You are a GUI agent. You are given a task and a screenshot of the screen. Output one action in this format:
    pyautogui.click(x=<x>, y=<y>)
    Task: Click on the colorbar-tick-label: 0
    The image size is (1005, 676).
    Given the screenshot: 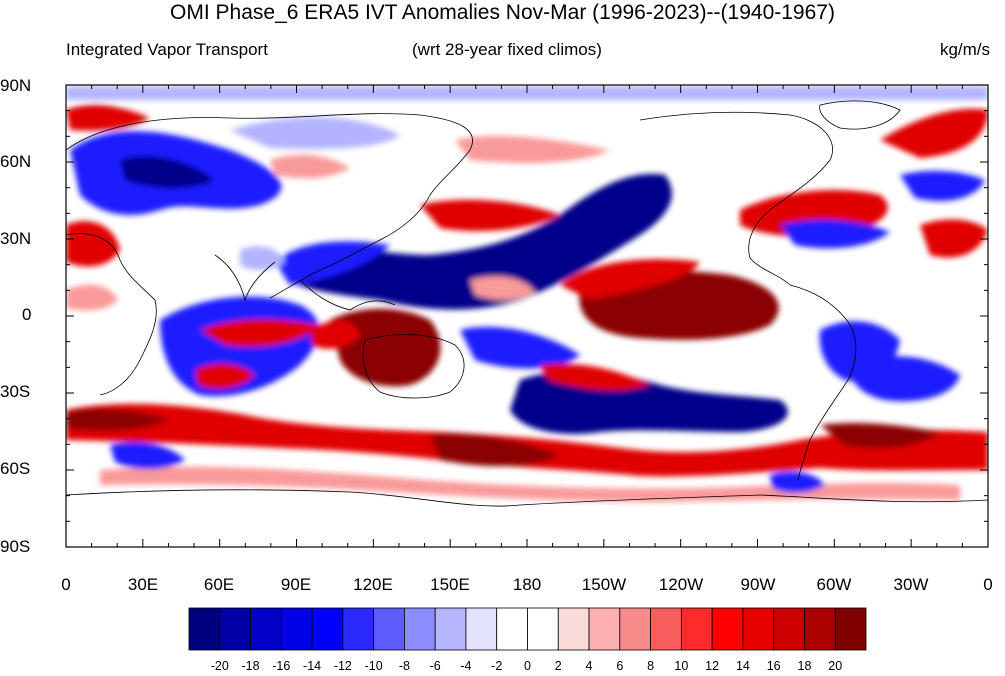 What is the action you would take?
    pyautogui.click(x=527, y=666)
    